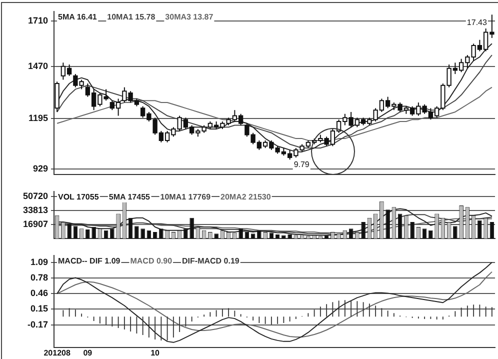 This screenshot has height=359, width=498. What do you see at coordinates (155, 353) in the screenshot?
I see `x-tick-label: 10` at bounding box center [155, 353].